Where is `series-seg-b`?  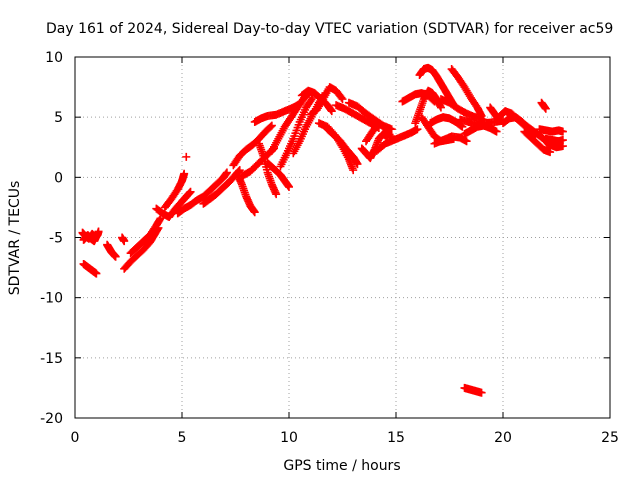
series-seg-b is located at coordinates (90, 238).